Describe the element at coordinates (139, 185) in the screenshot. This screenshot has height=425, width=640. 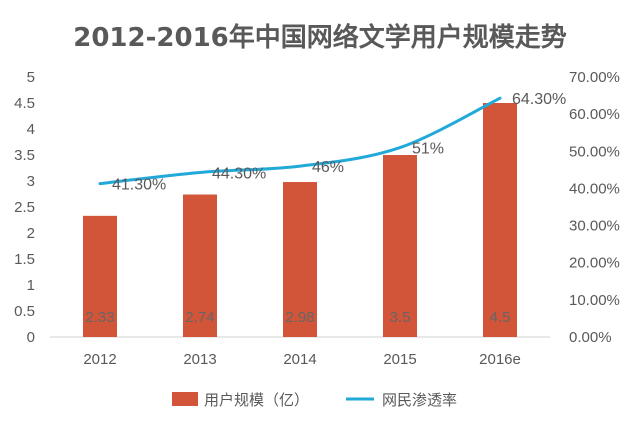
I see `line-data-label: 41.30%` at that location.